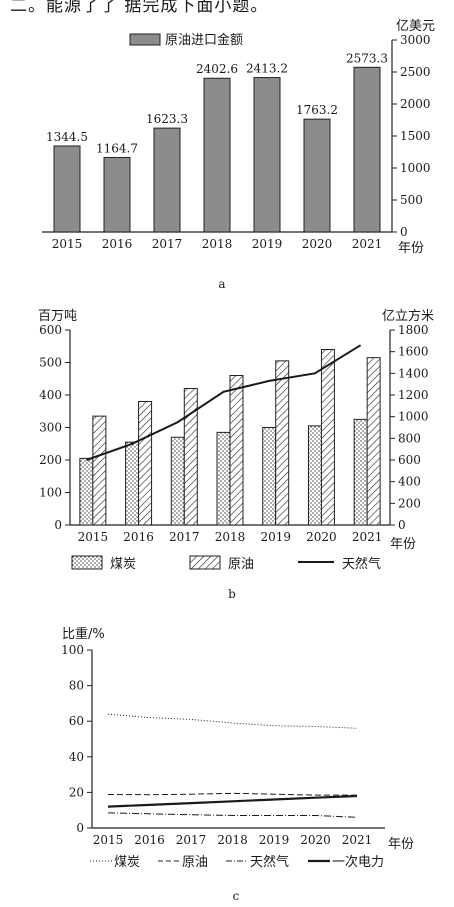 The image size is (454, 907). What do you see at coordinates (232, 721) in the screenshot?
I see `chart-c-coal-line` at bounding box center [232, 721].